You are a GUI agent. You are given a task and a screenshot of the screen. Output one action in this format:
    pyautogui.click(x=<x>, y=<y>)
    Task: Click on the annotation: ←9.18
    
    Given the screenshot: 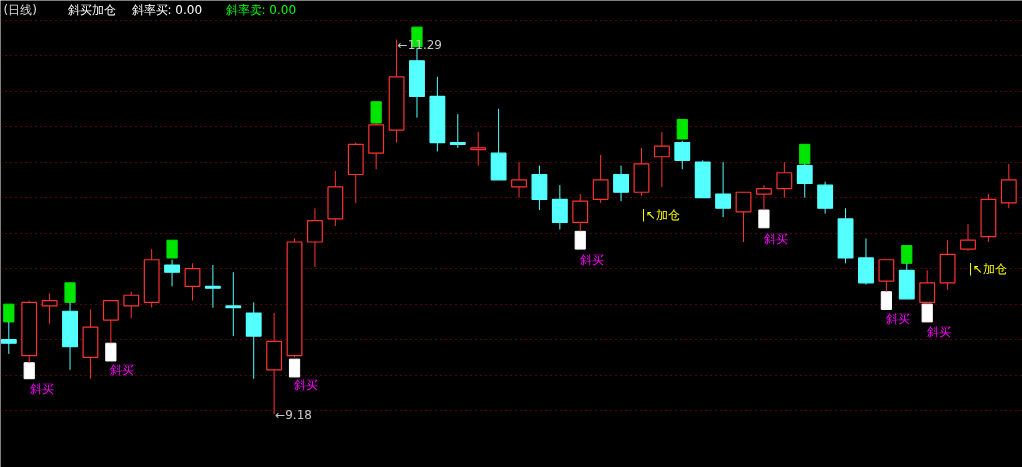 What is the action you would take?
    pyautogui.click(x=293, y=415)
    